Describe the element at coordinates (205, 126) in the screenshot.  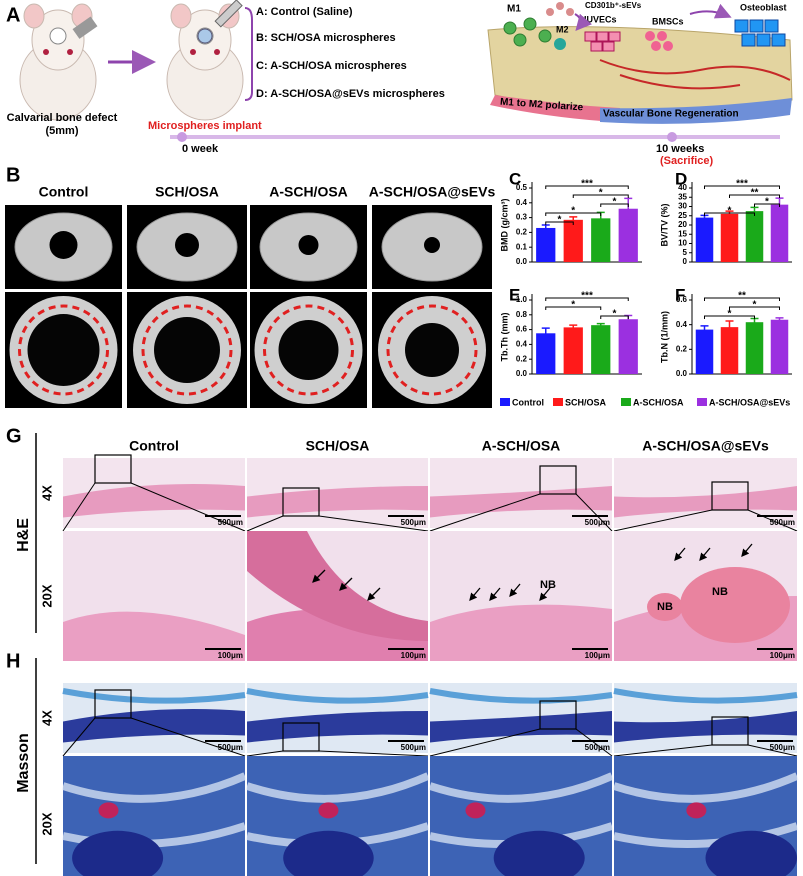
I see `label: Microspheres implant` at that location.